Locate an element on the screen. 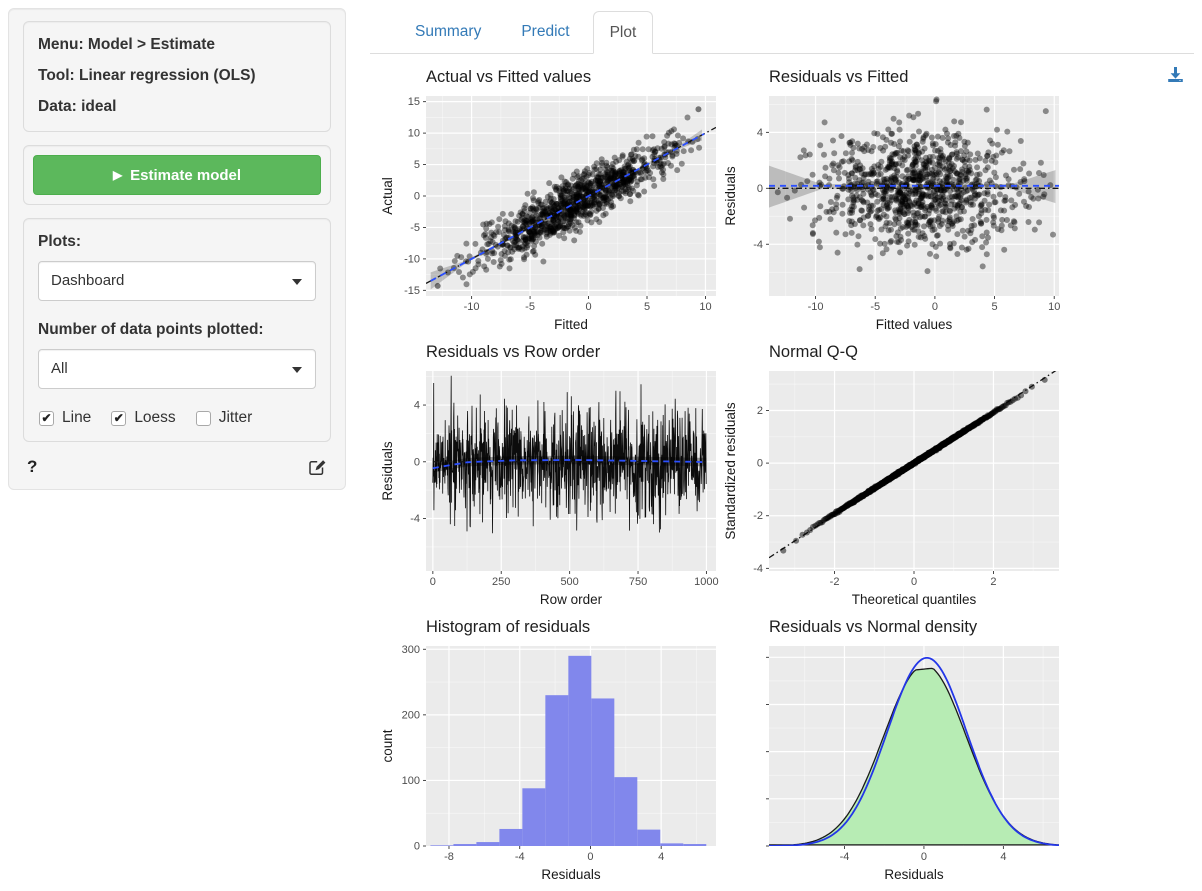  menu-info: Menu: Model > Estimate is located at coordinates (126, 44).